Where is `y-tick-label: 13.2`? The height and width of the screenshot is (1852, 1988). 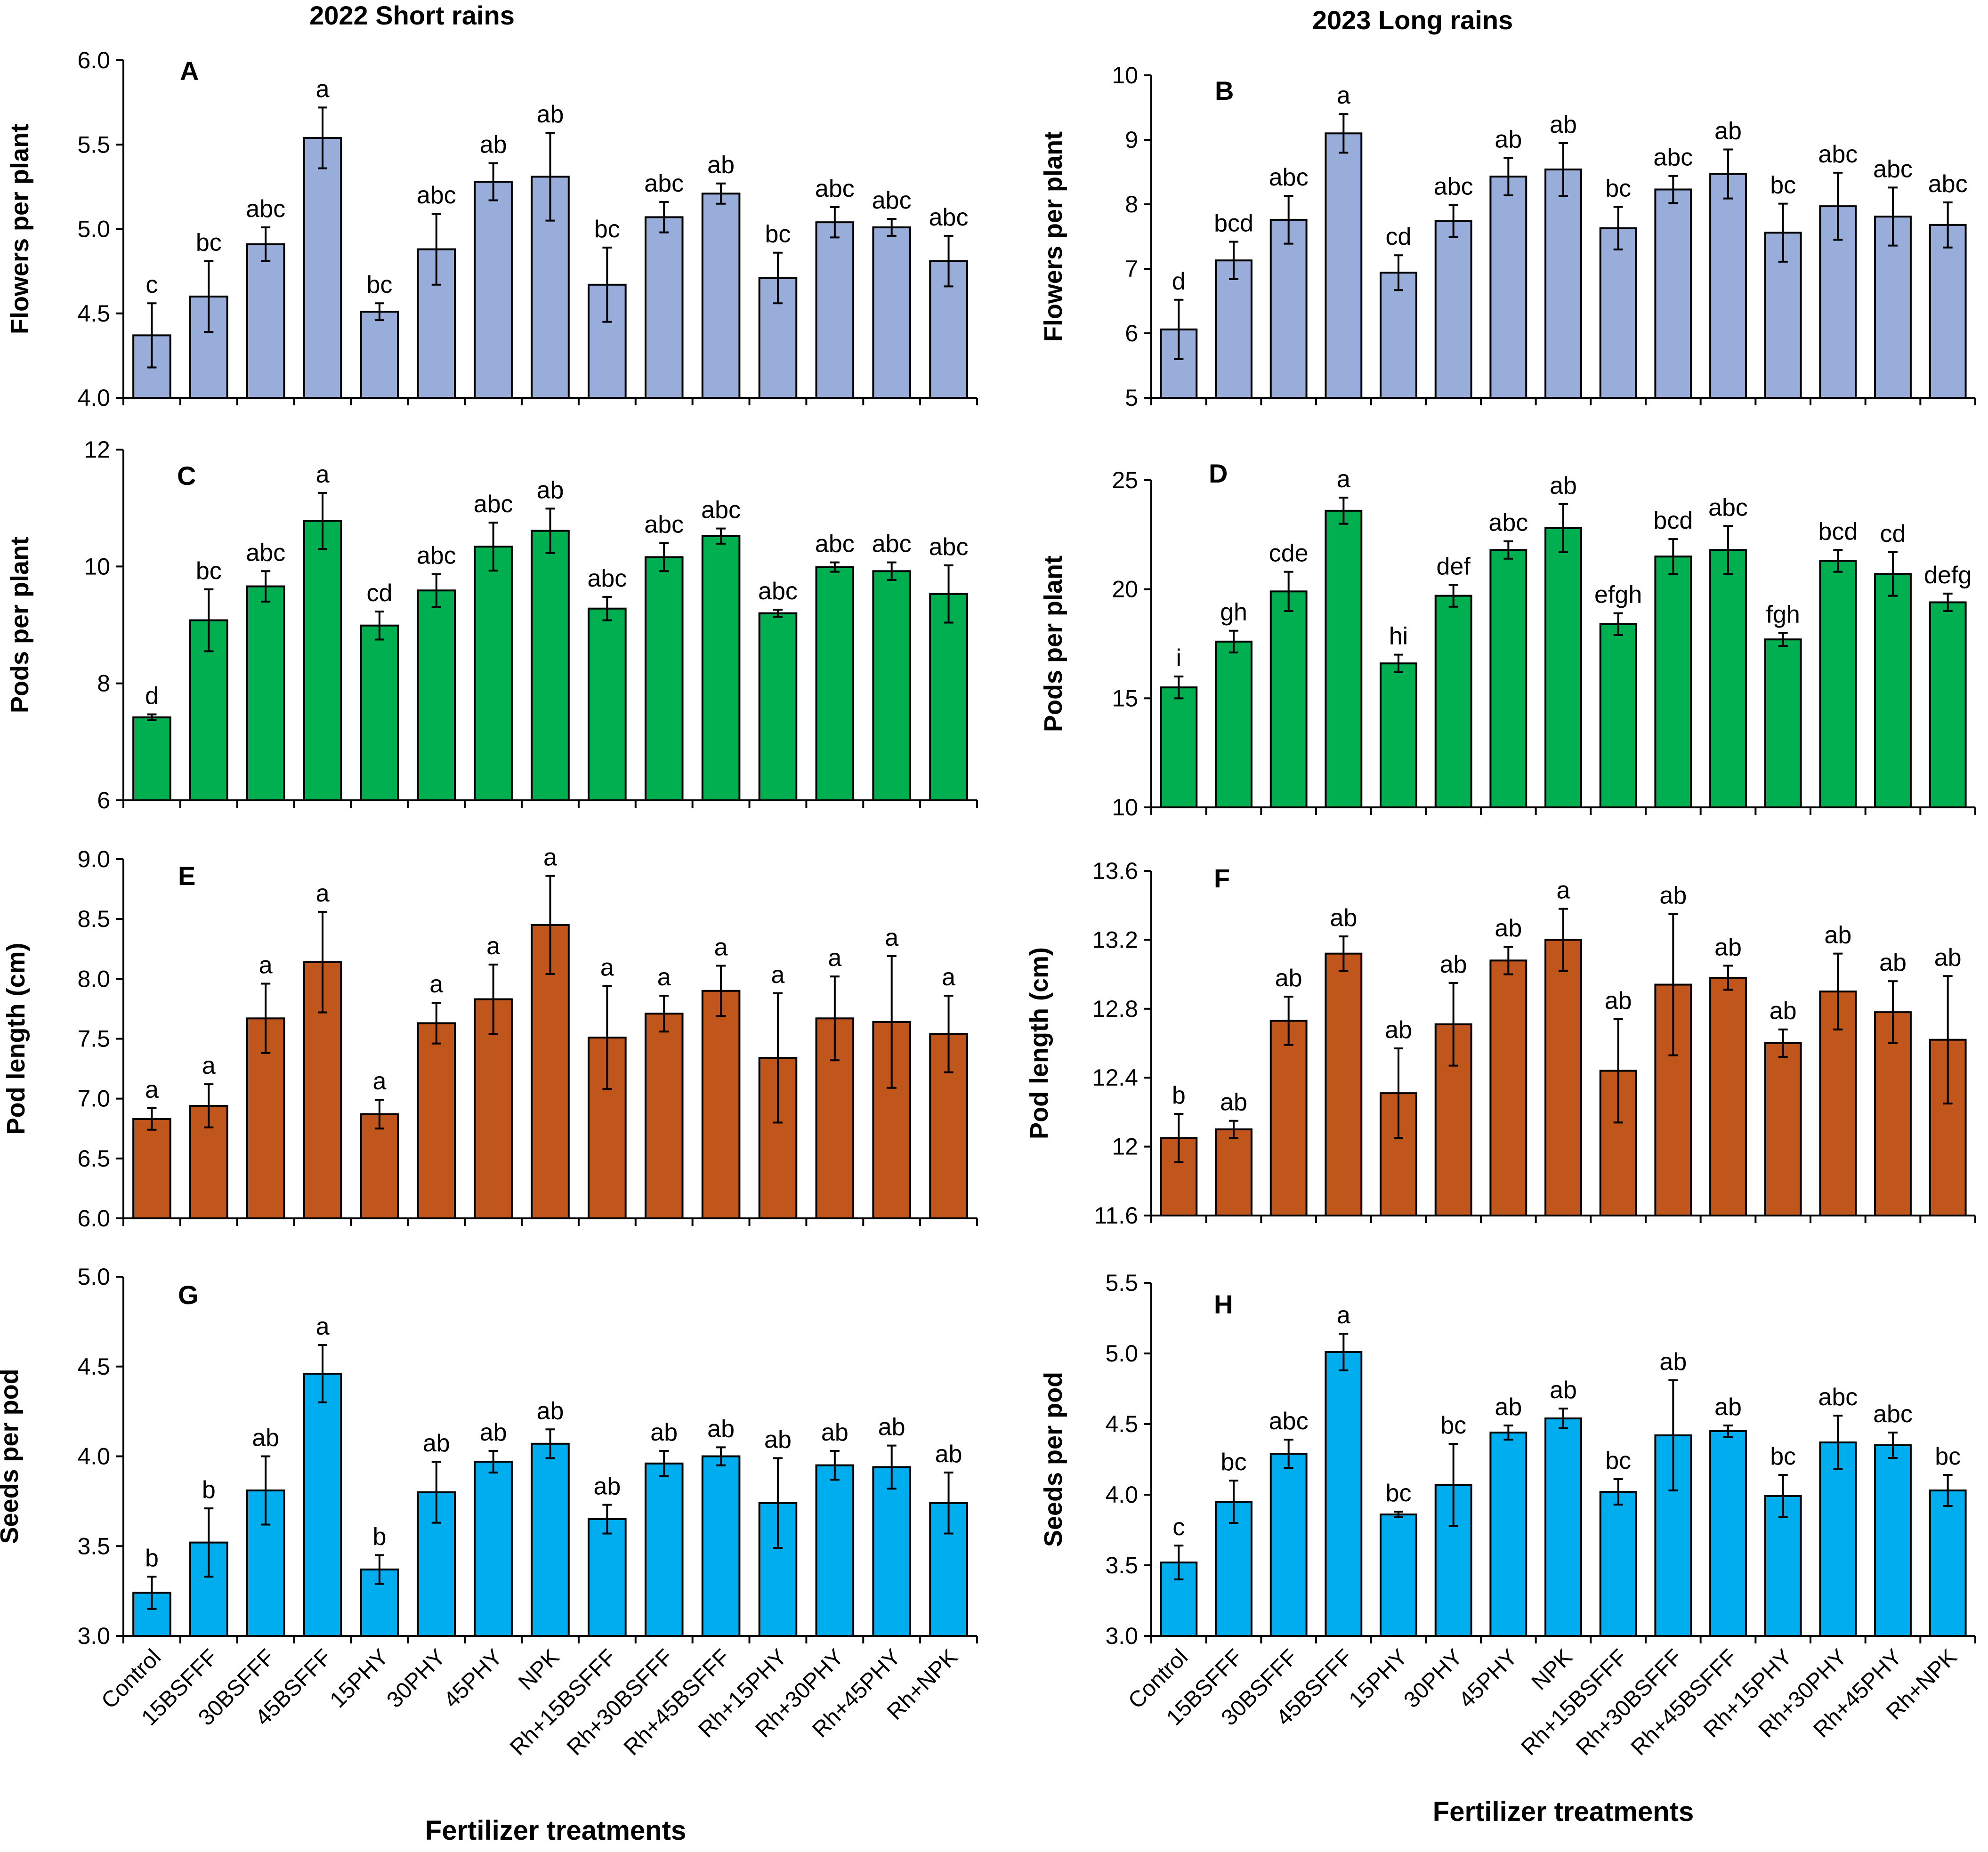 y-tick-label: 13.2 is located at coordinates (1115, 939).